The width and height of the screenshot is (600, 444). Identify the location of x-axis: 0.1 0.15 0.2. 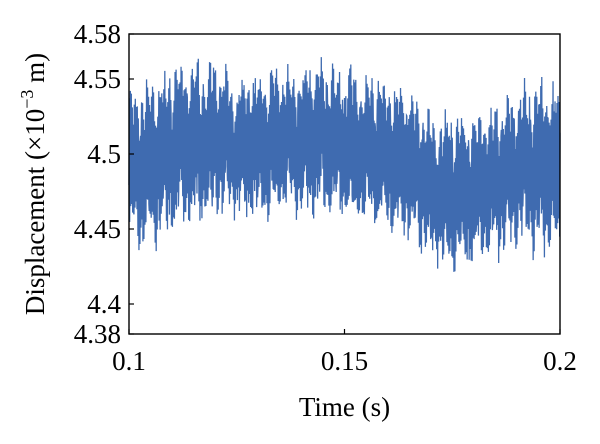
(344, 352).